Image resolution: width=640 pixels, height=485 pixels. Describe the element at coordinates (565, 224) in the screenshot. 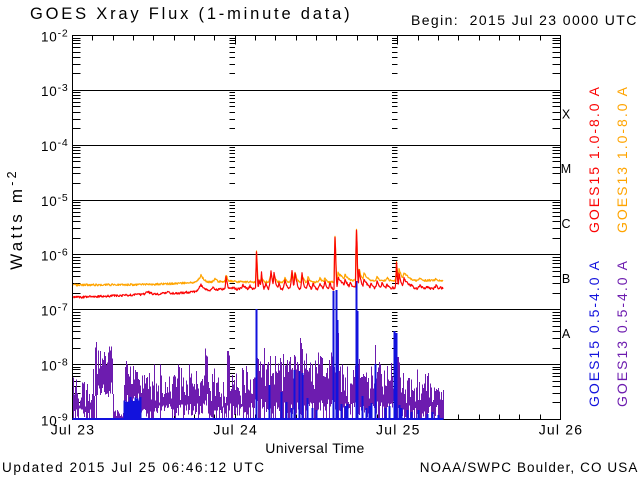

I see `svg-text: C` at that location.